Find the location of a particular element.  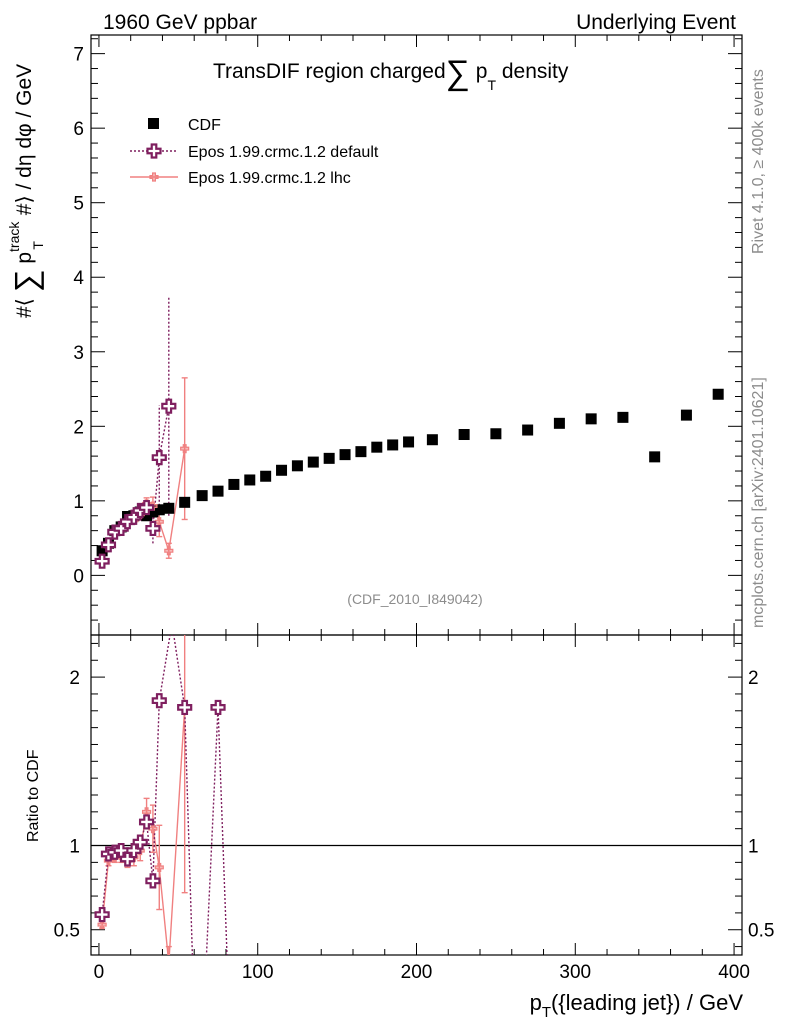

legend-label: CDF is located at coordinates (204, 125).